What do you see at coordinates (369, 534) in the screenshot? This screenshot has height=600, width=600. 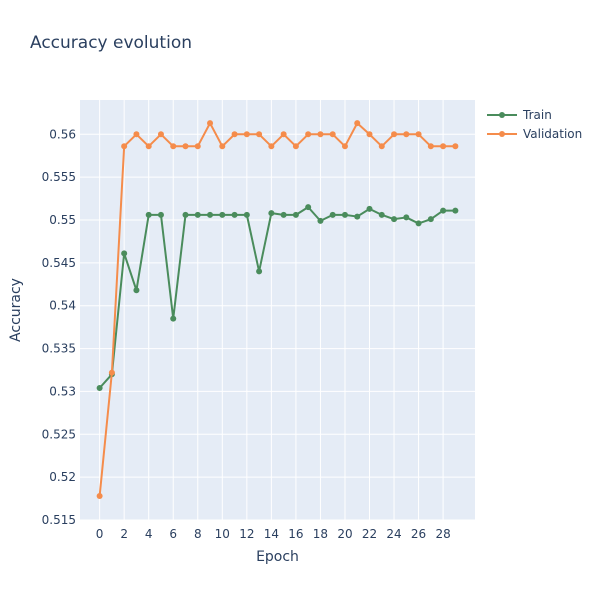 I see `x-tick-label: 22` at bounding box center [369, 534].